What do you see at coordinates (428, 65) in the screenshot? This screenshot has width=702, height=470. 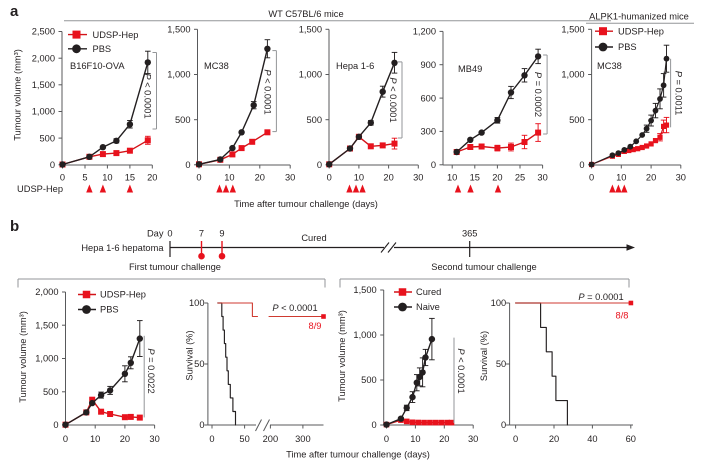 I see `svg-text: 900` at bounding box center [428, 65].